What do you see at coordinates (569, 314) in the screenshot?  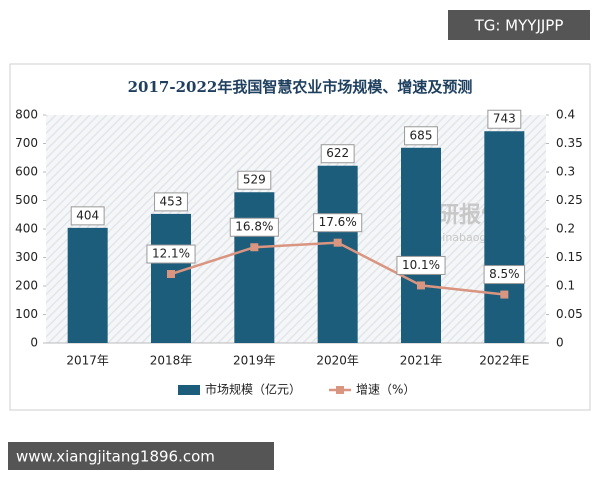 I see `y2-tick-label: 0.05` at bounding box center [569, 314].